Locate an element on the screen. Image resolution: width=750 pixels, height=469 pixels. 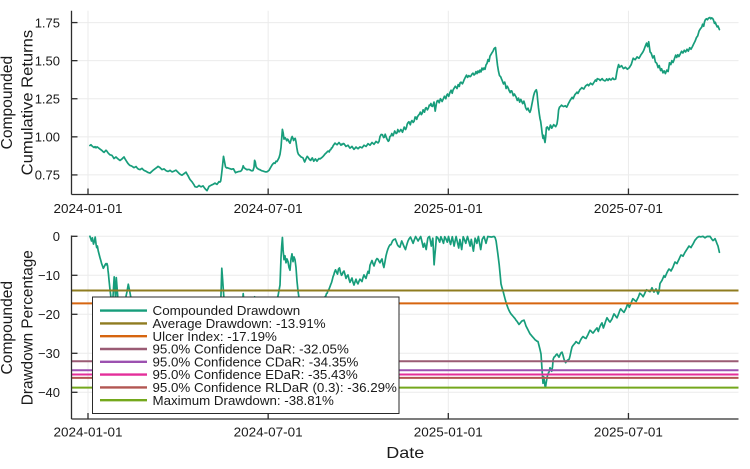
svg-text: 0 is located at coordinates (56, 236).